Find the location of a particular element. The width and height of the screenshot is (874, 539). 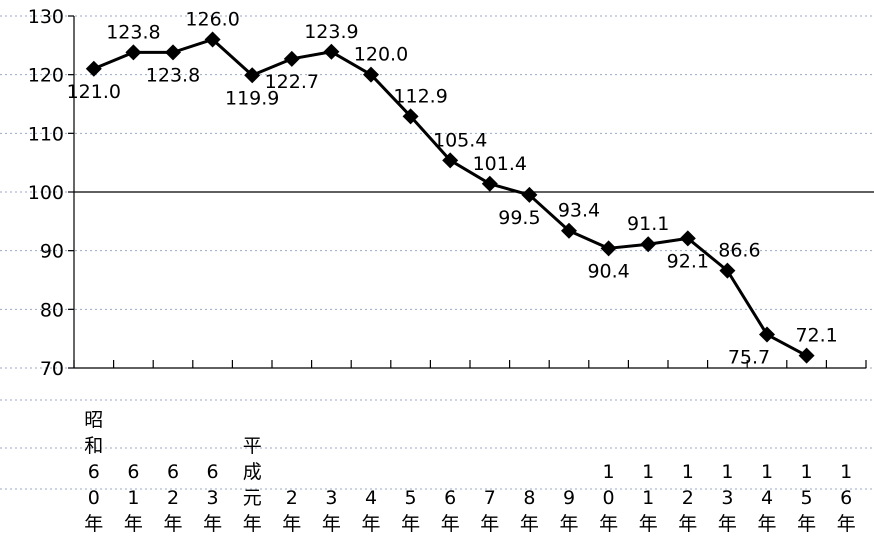

y-tick-label: 100 is located at coordinates (46, 193).